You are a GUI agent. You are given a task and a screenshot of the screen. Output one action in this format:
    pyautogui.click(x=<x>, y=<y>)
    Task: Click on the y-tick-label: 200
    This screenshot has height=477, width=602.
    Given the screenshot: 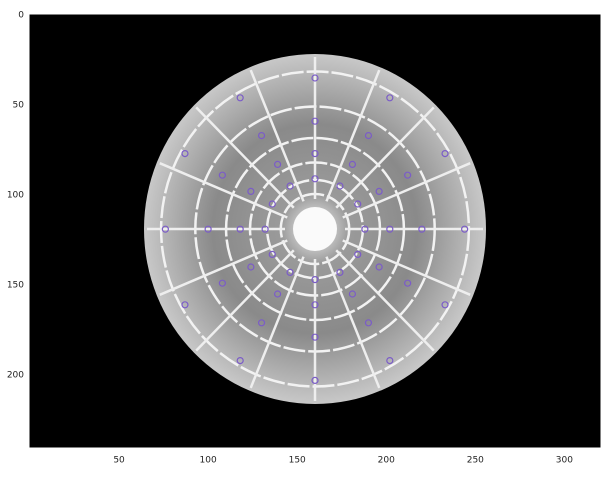 What is the action you would take?
    pyautogui.click(x=15, y=376)
    